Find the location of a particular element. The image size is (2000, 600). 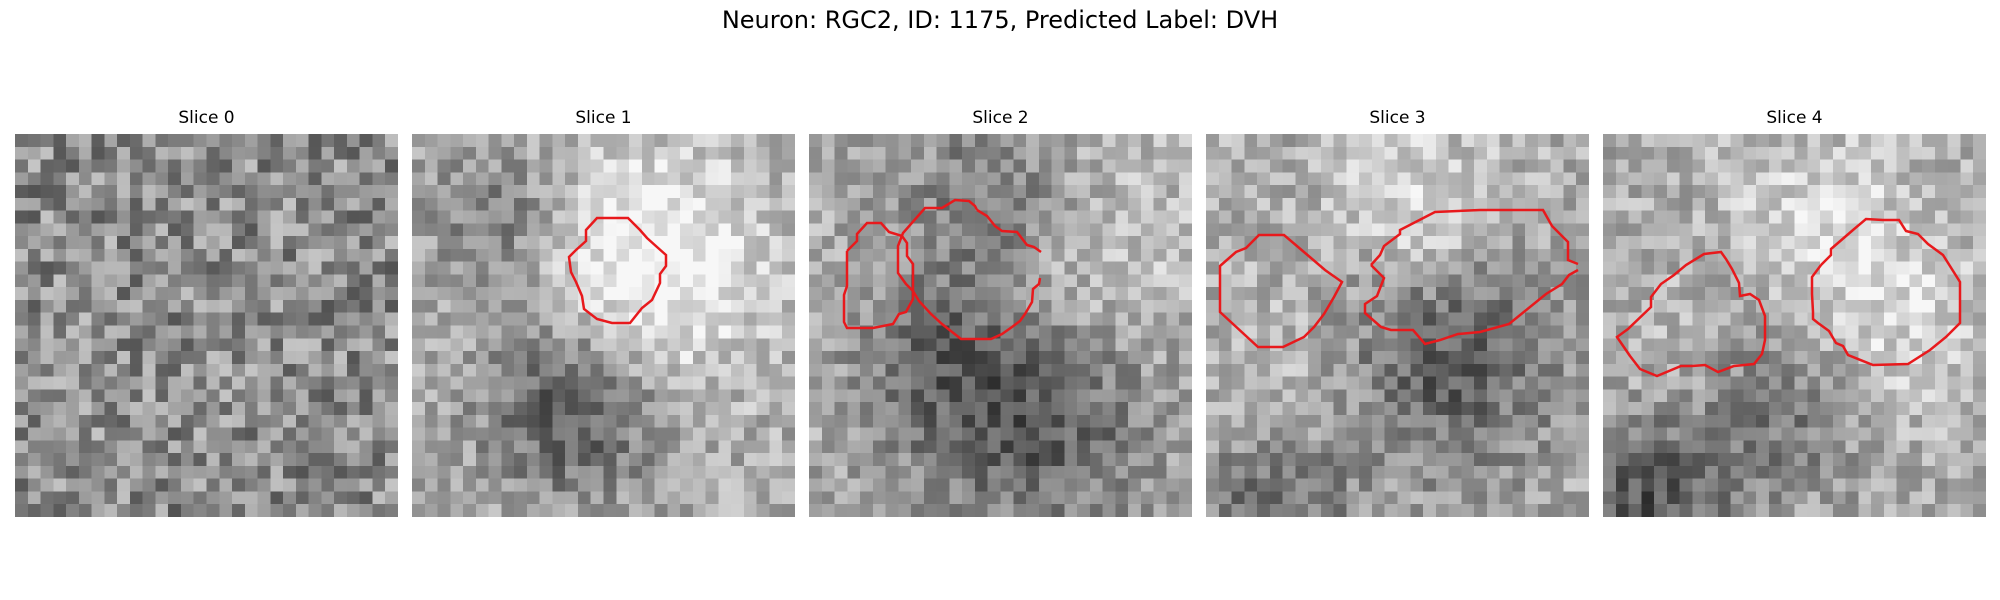

slice-title: Slice 2 is located at coordinates (1000, 118).